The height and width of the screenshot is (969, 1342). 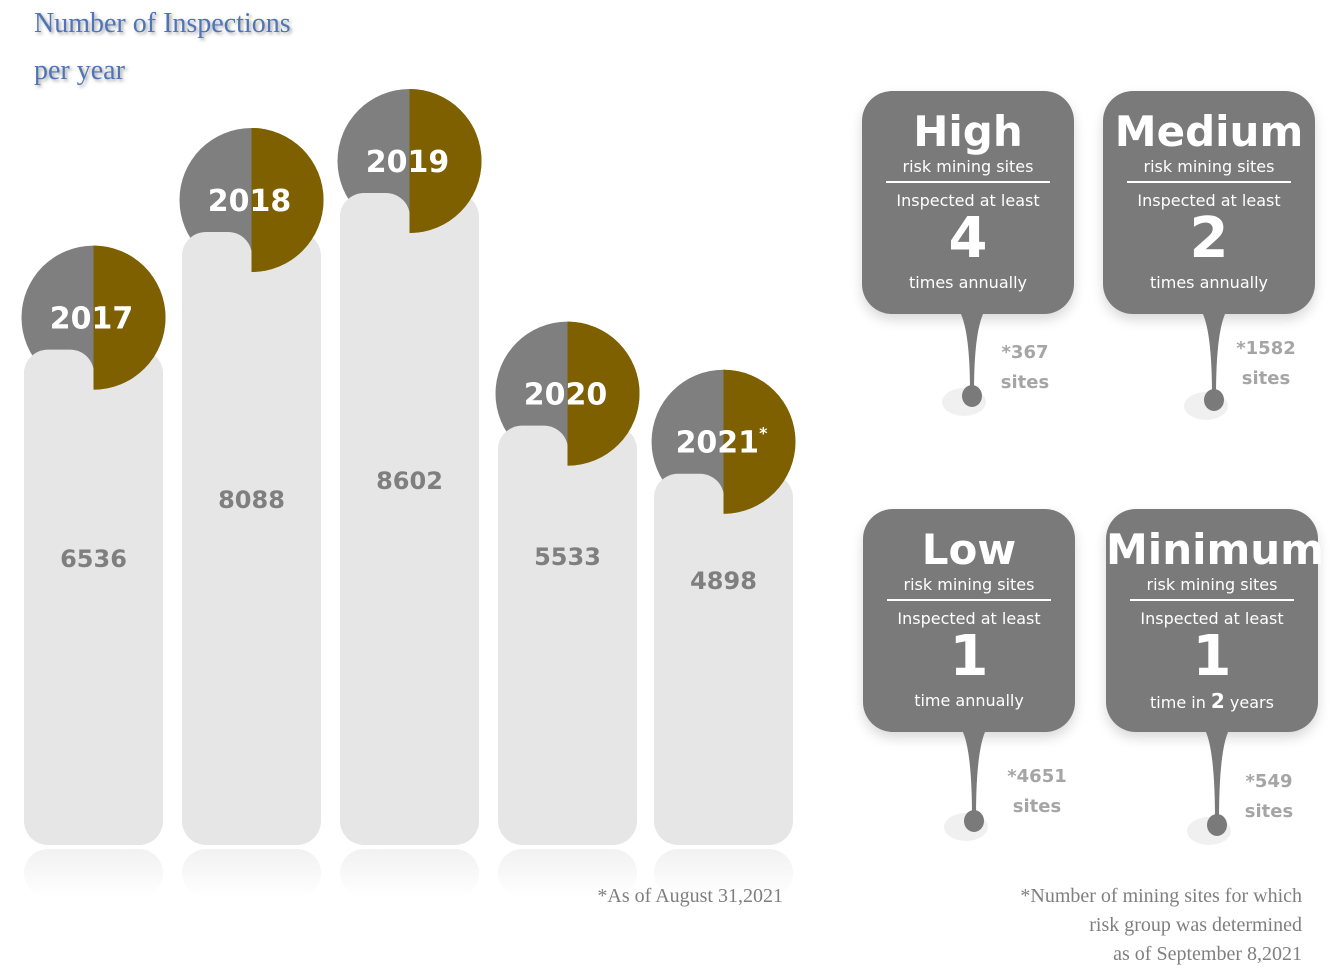 I want to click on tick-label: 2021*, so click(x=722, y=442).